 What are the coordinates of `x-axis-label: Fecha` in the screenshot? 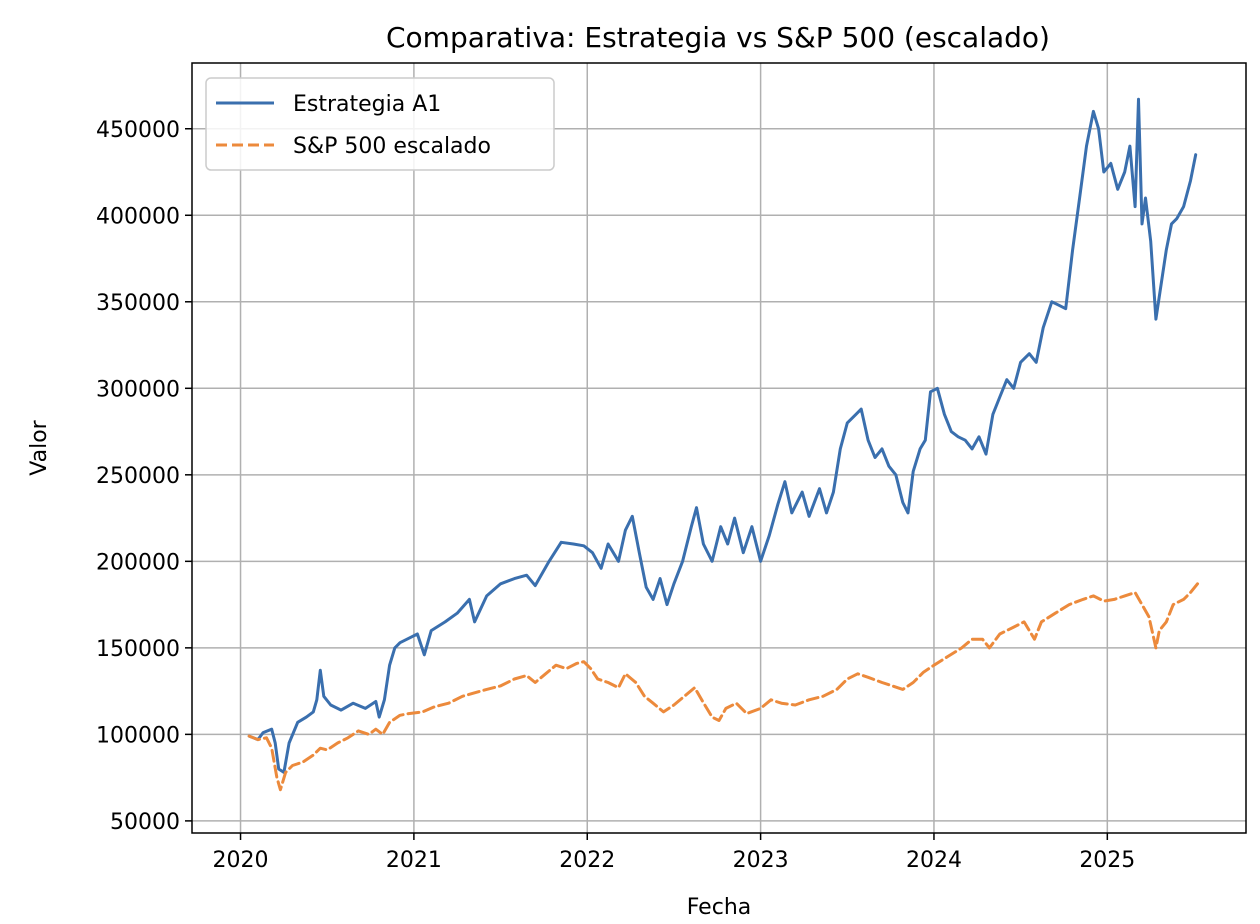 It's located at (719, 907).